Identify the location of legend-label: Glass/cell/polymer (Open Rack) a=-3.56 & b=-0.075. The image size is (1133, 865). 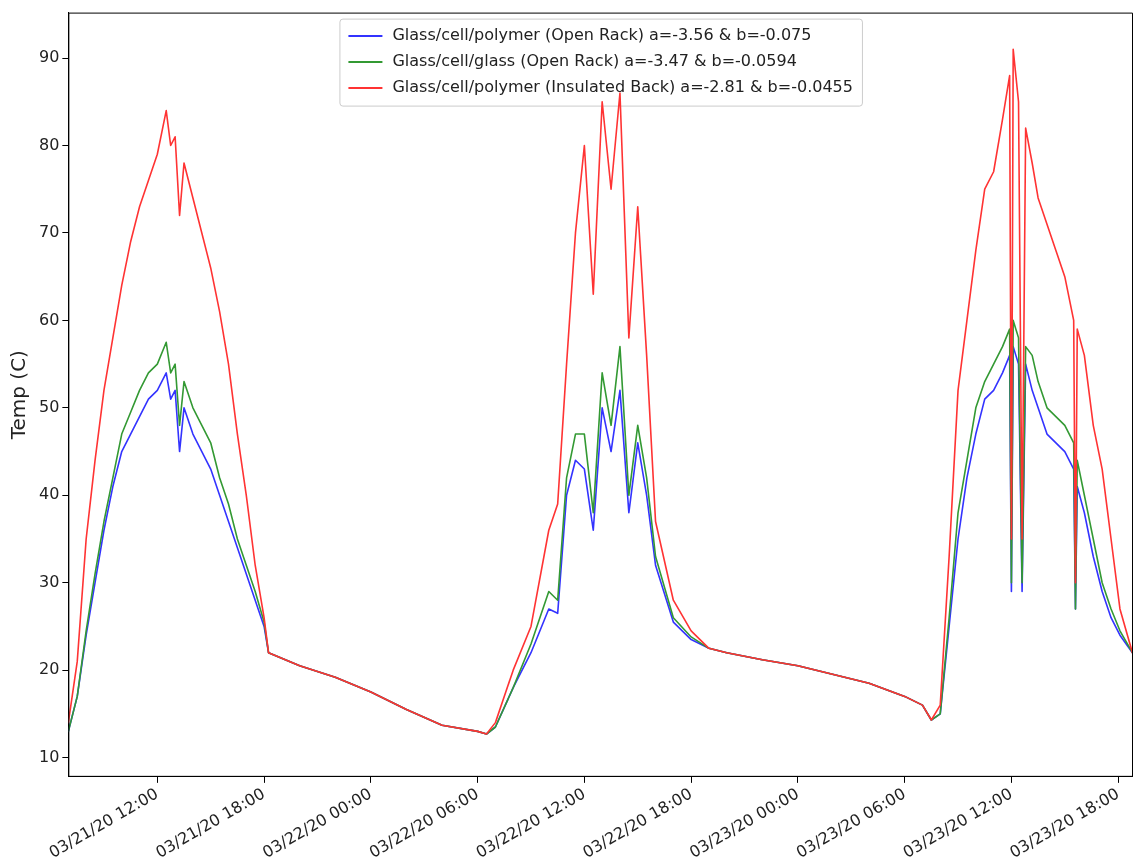
(602, 35).